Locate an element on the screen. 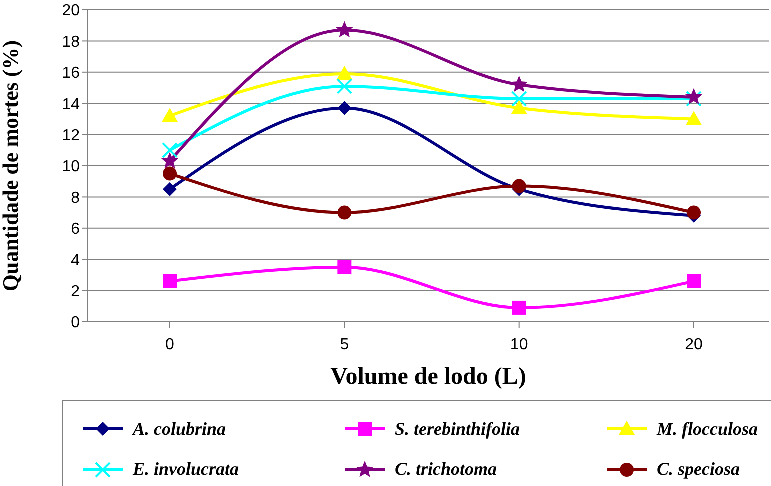  y-tick-label: 12 is located at coordinates (71, 135).